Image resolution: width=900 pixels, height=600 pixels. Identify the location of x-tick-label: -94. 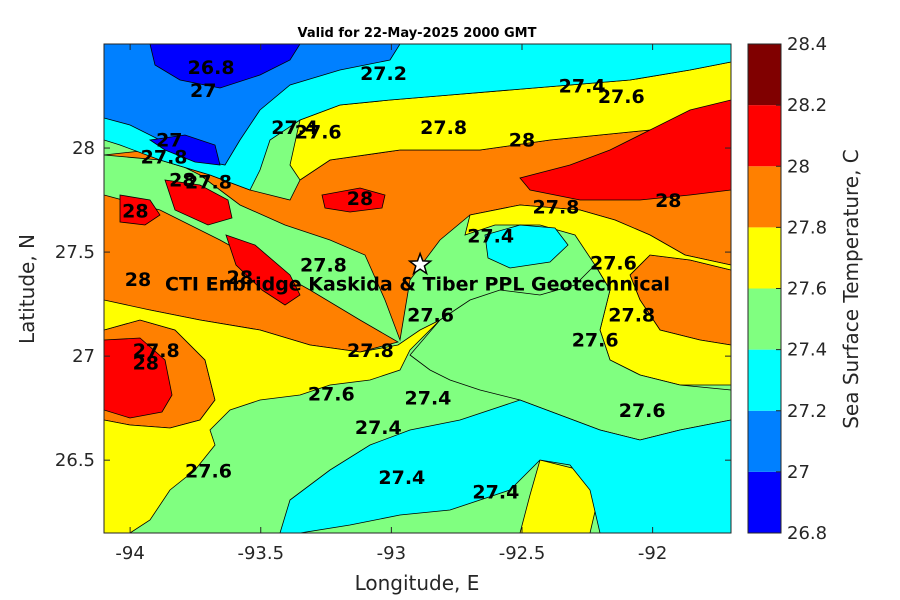
(129, 553).